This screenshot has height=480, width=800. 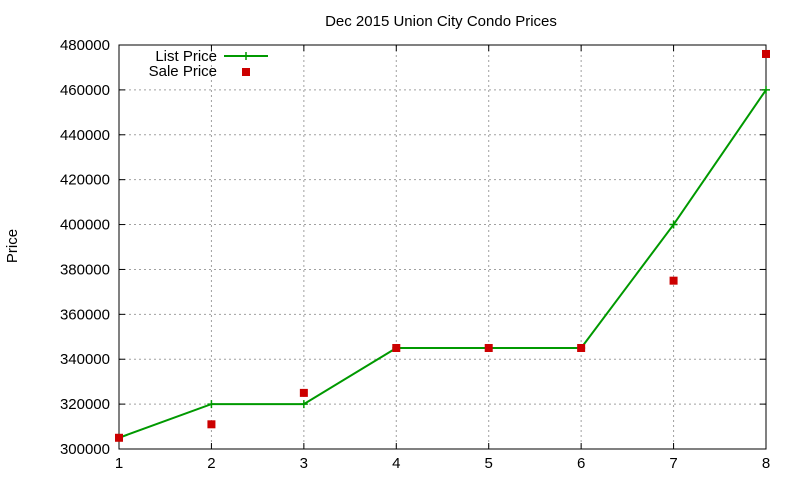 What do you see at coordinates (304, 463) in the screenshot?
I see `x-tick-label: 3` at bounding box center [304, 463].